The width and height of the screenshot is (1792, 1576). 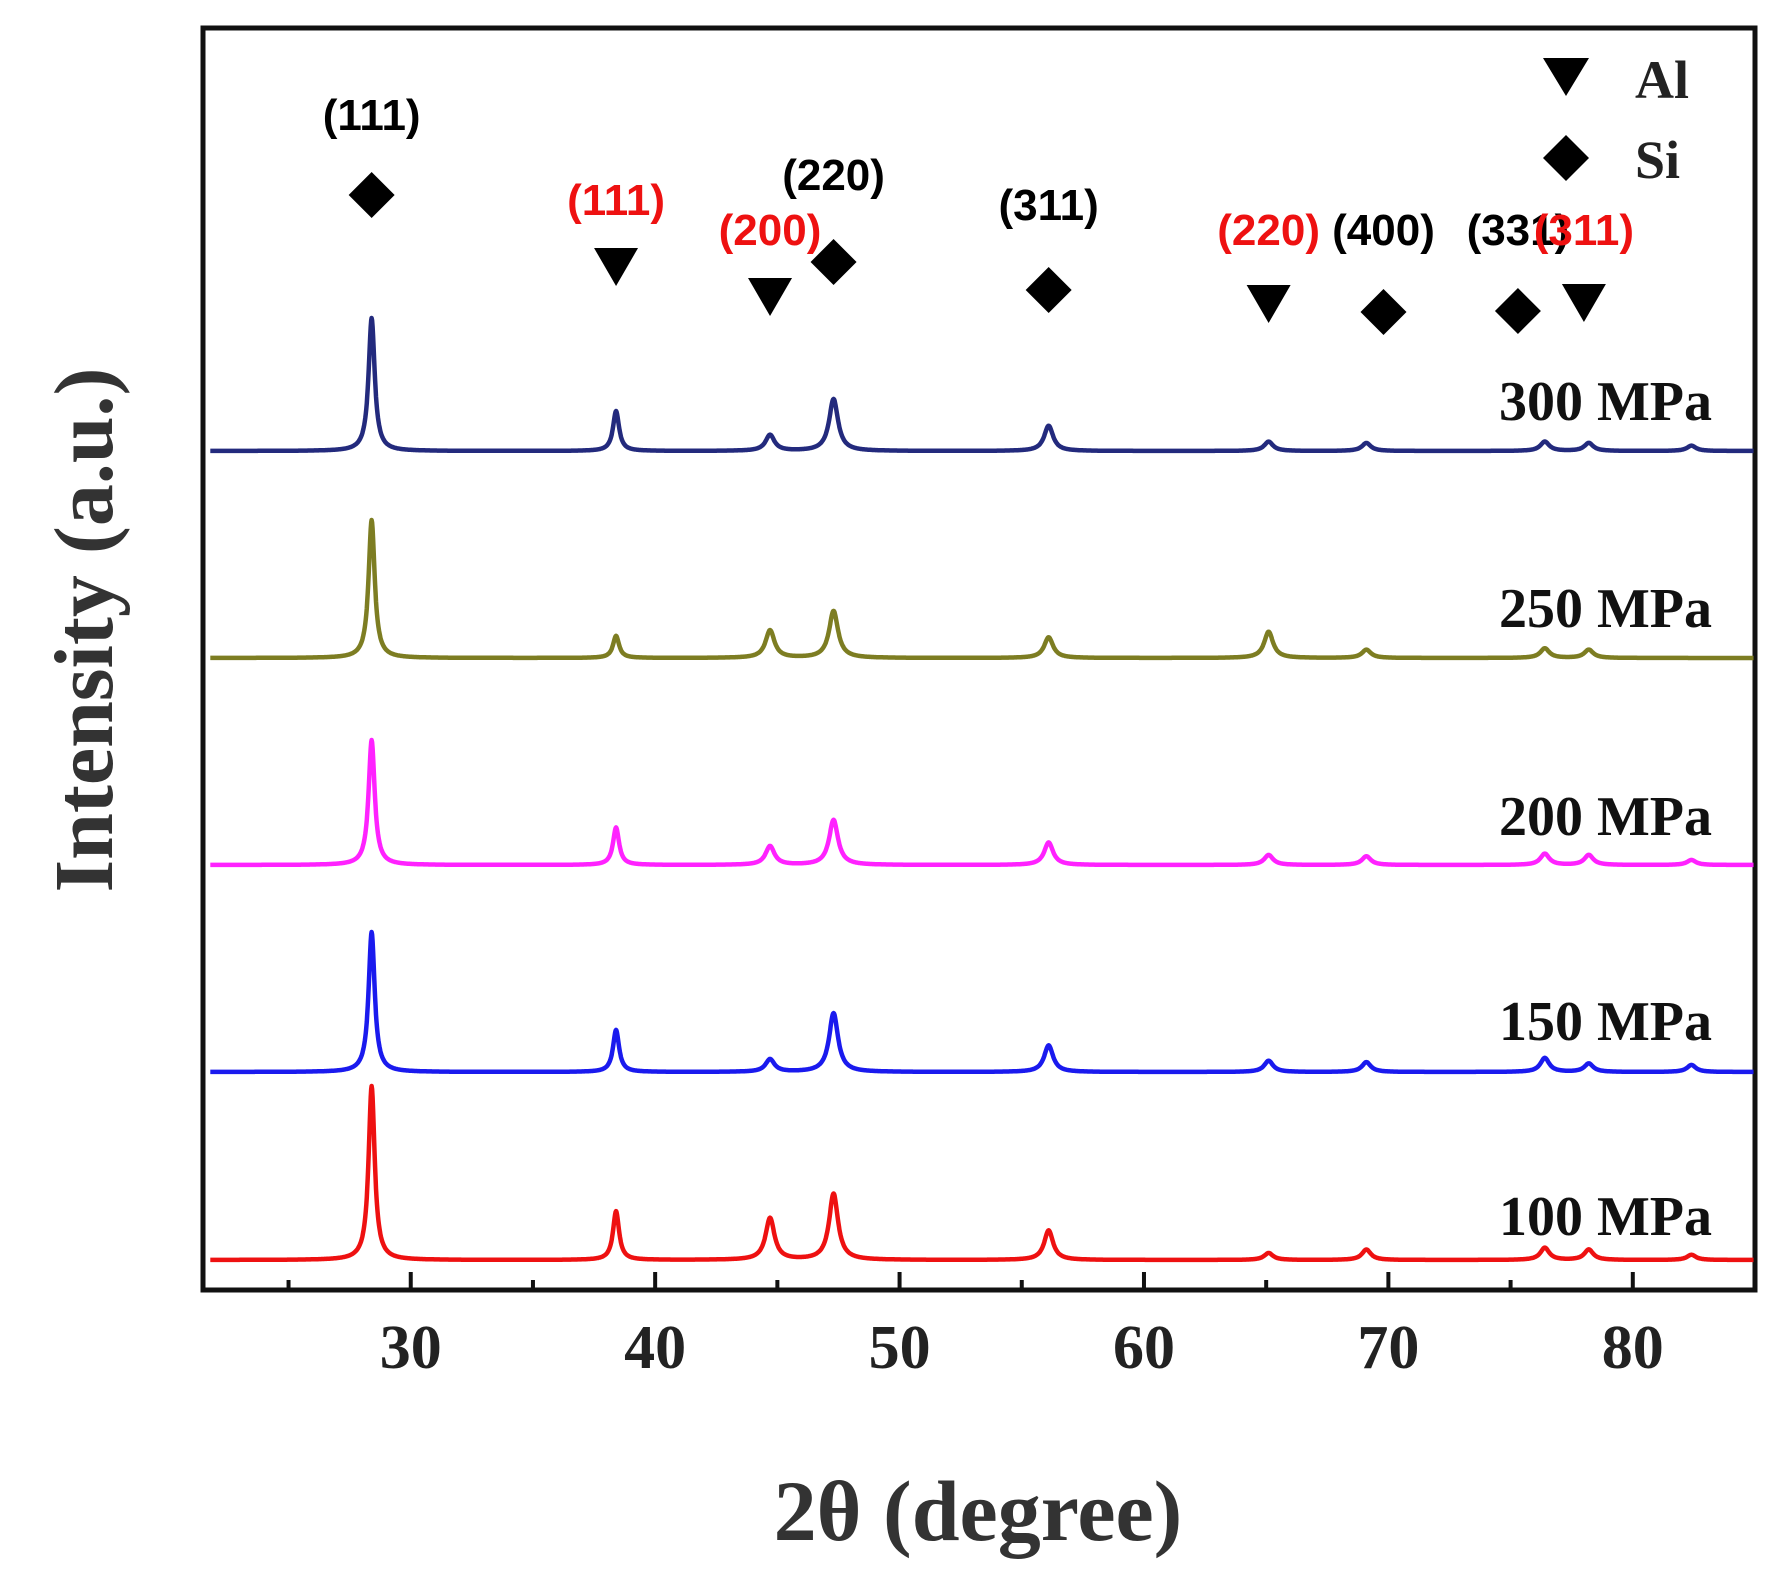 What do you see at coordinates (1383, 230) in the screenshot?
I see `peak-label: (400)` at bounding box center [1383, 230].